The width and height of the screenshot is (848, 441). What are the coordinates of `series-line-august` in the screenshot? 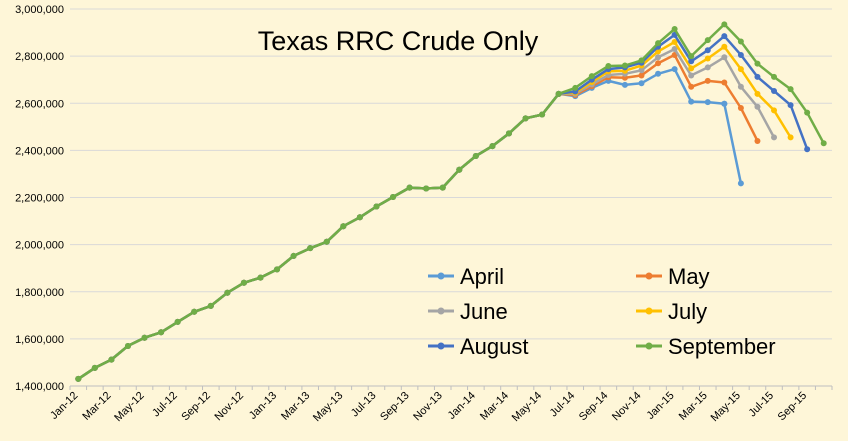 It's located at (683, 91).